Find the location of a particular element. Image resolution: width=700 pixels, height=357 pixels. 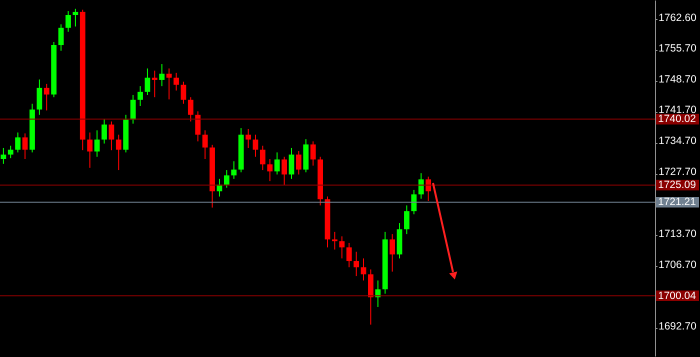

ref-line-label: 1721.21 is located at coordinates (677, 202).